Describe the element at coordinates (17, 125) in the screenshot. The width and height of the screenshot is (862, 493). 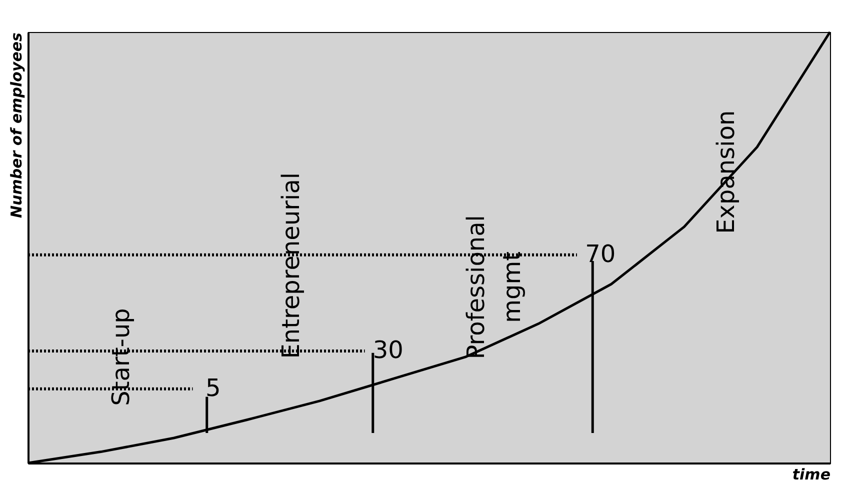
I see `y-axis-title: Number of employees` at that location.